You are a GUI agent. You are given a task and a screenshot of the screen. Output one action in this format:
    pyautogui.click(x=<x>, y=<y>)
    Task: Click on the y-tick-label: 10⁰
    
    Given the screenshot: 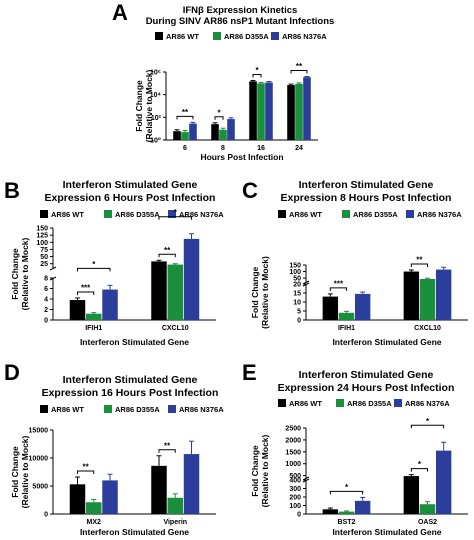 What is the action you would take?
    pyautogui.click(x=155, y=141)
    